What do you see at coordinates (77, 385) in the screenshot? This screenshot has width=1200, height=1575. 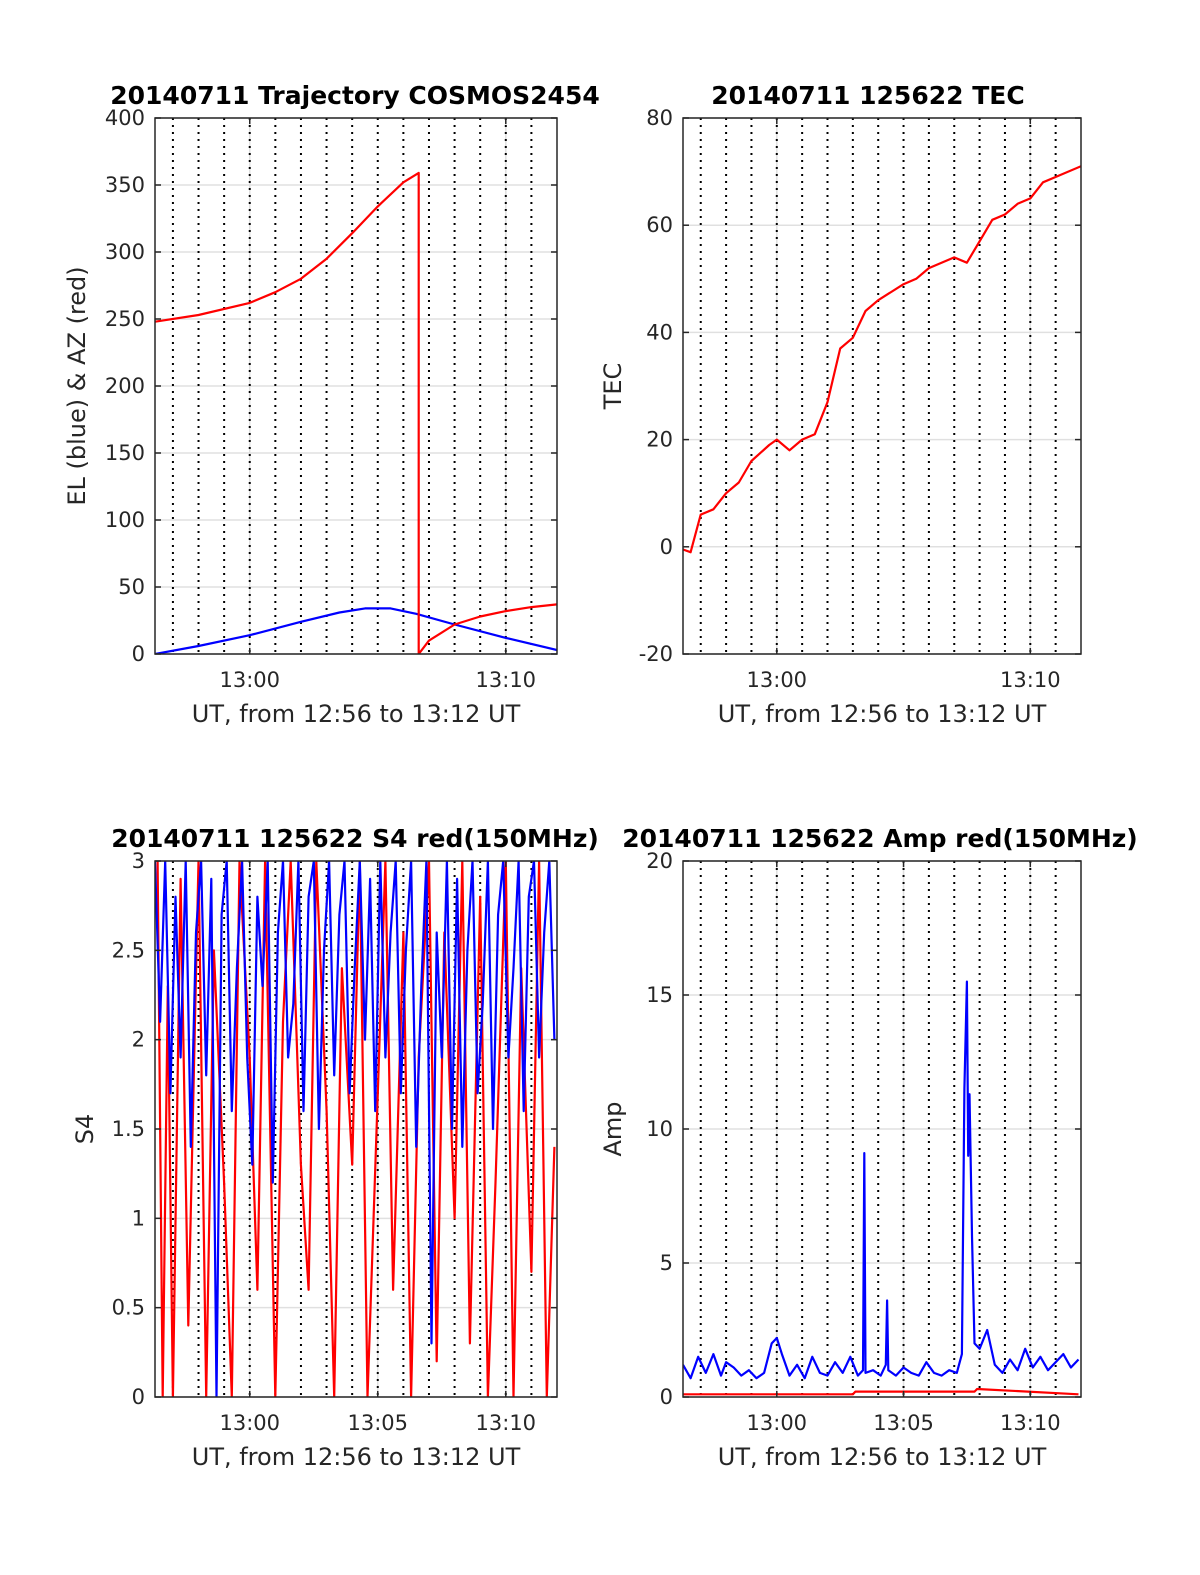 I see `y-axis-label: EL (blue) & AZ (red)` at bounding box center [77, 385].